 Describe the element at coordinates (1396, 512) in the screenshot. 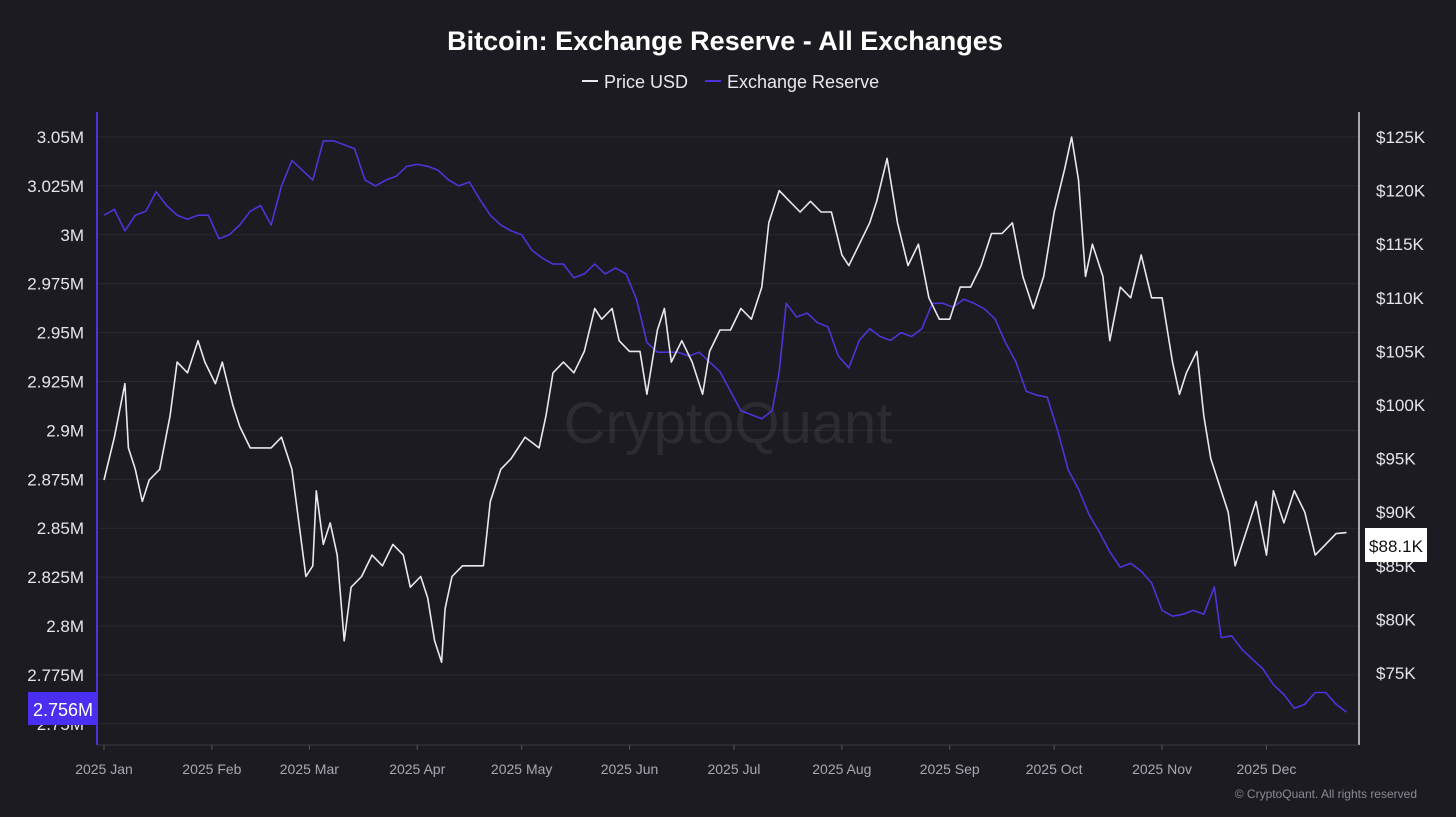

I see `right-tick-label: $90K` at that location.